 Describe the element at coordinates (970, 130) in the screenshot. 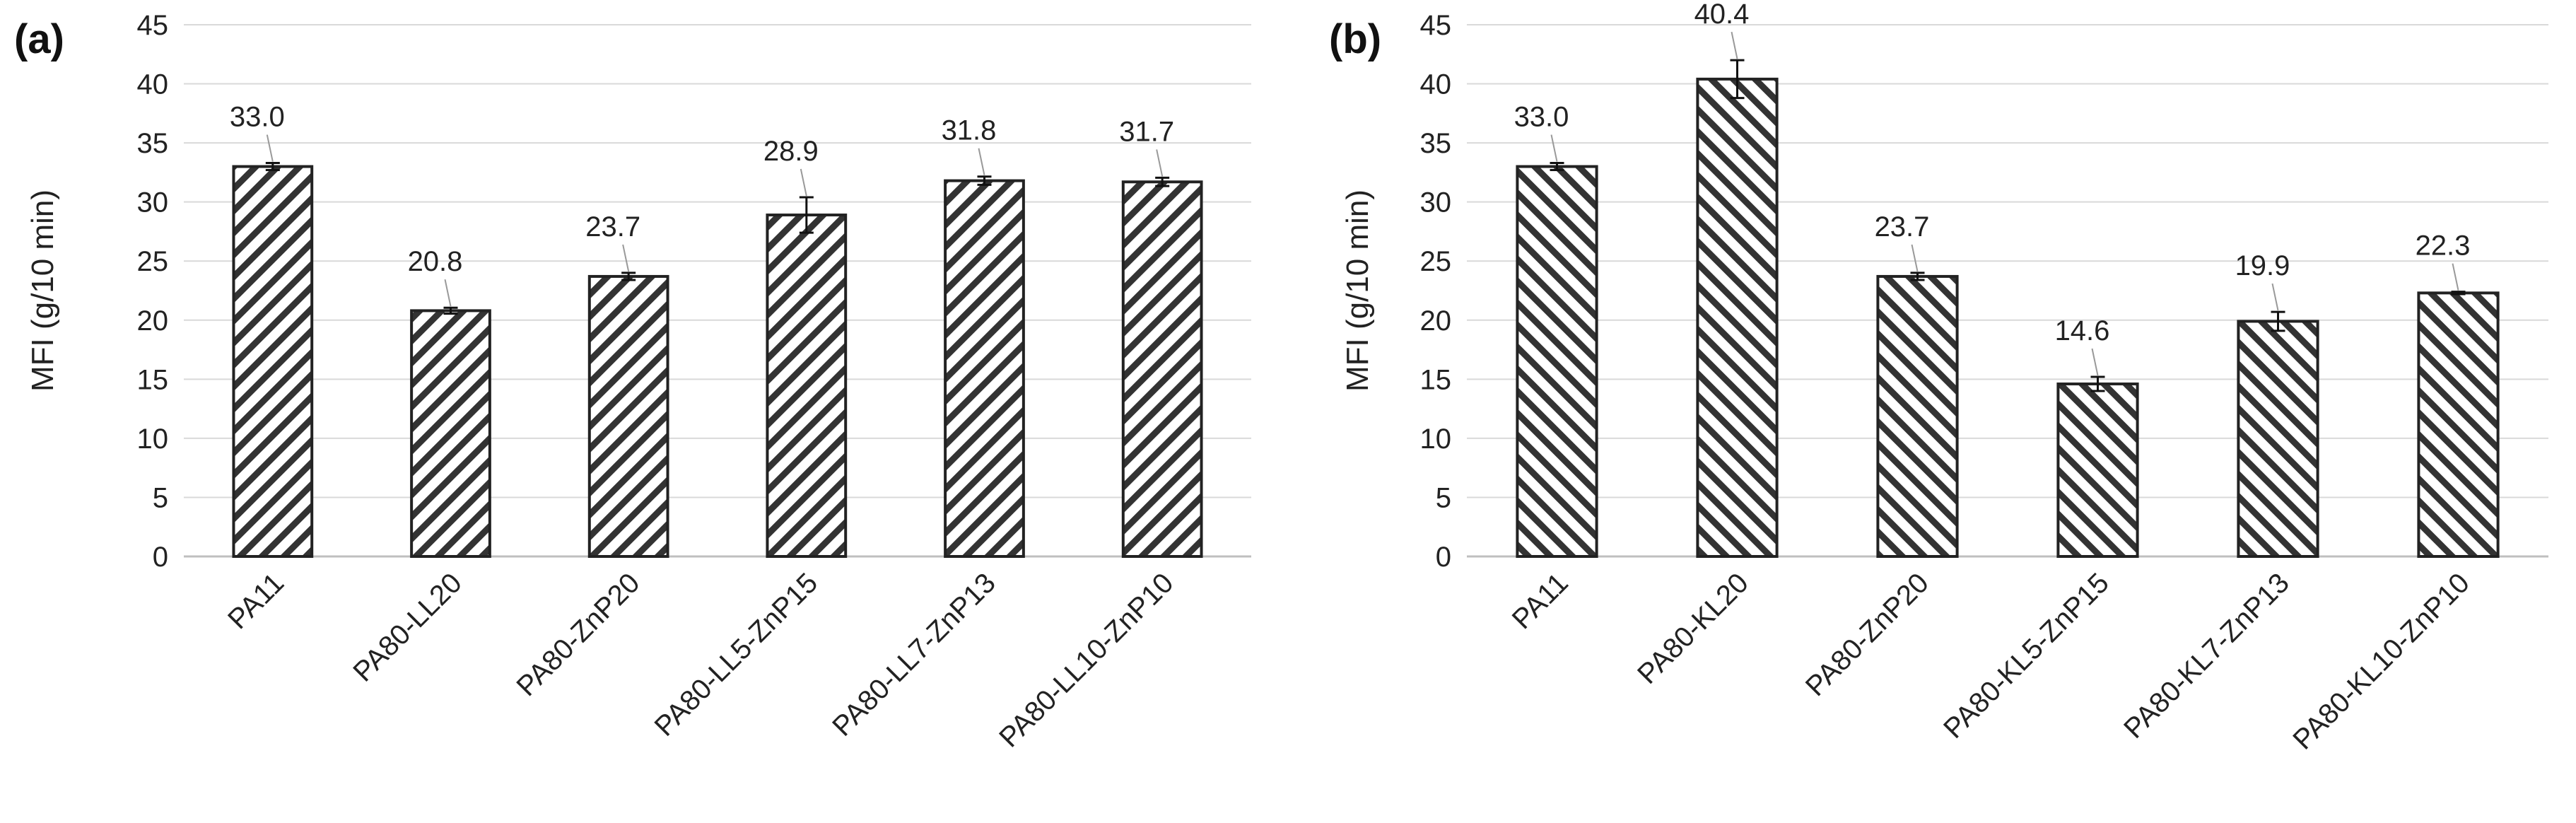

I see `data-label: 31.8` at that location.